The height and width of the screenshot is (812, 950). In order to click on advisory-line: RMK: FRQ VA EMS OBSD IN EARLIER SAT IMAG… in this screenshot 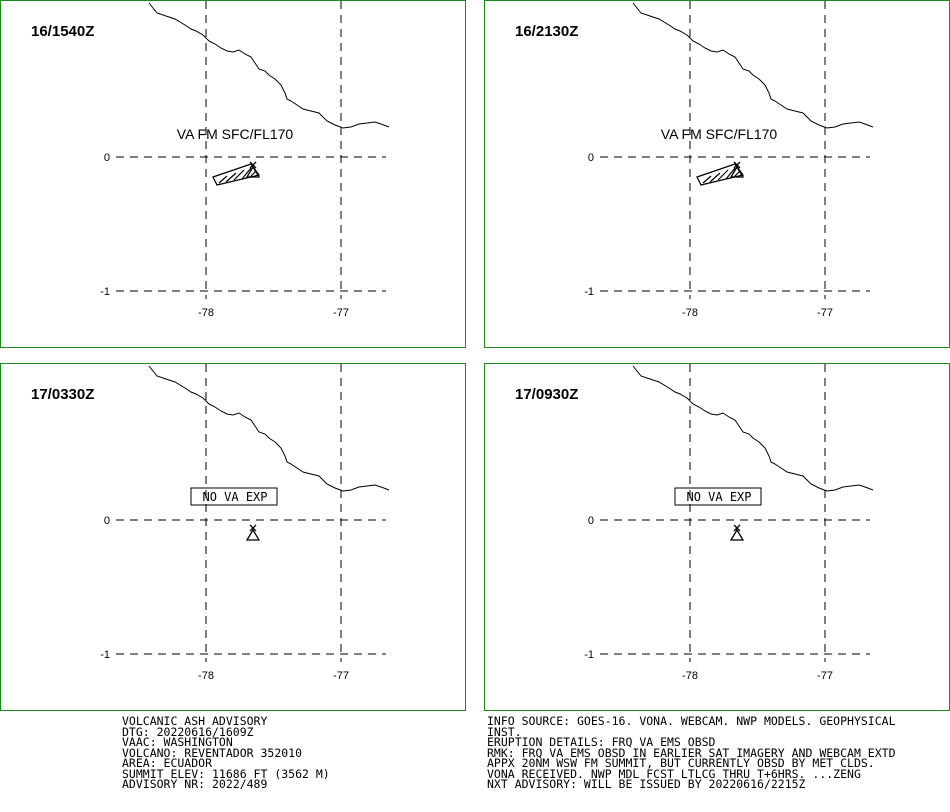, I will do `click(691, 752)`.